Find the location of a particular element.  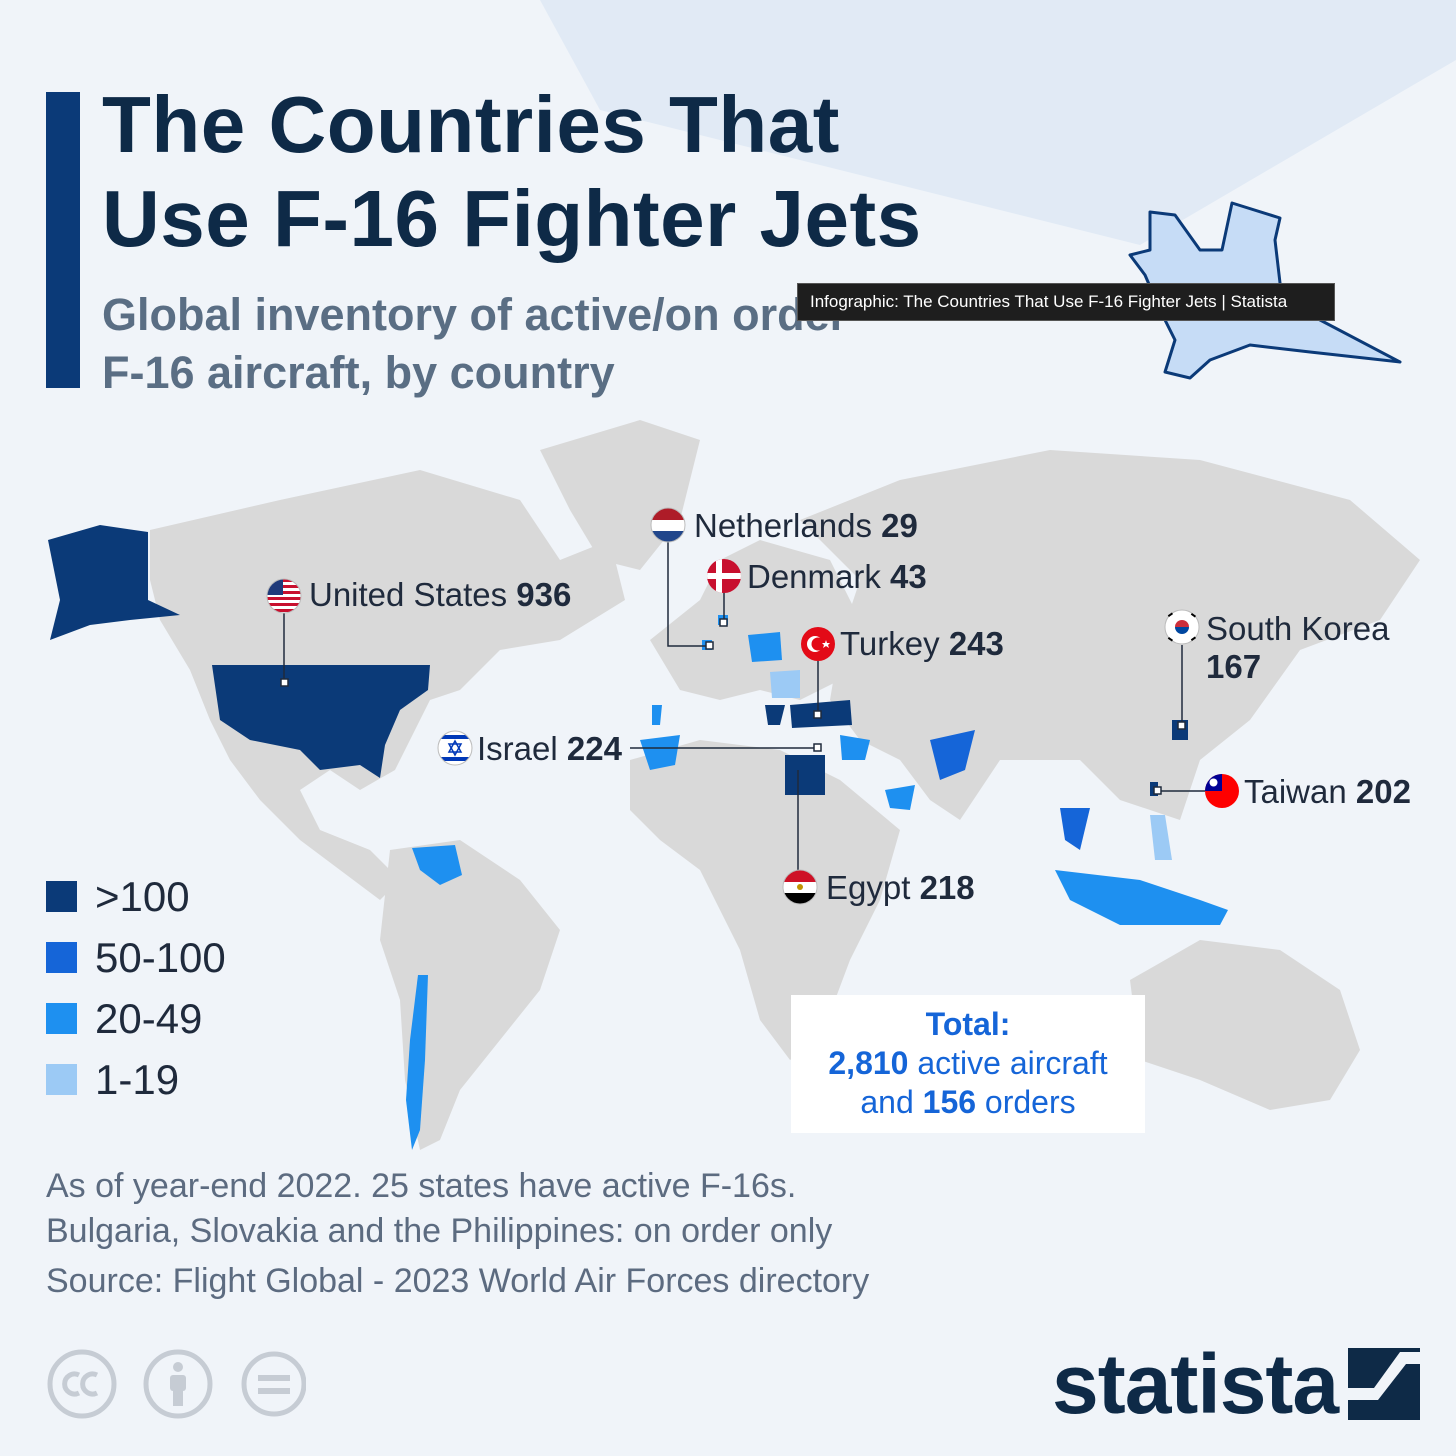

callout-lines is located at coordinates (744, 705).